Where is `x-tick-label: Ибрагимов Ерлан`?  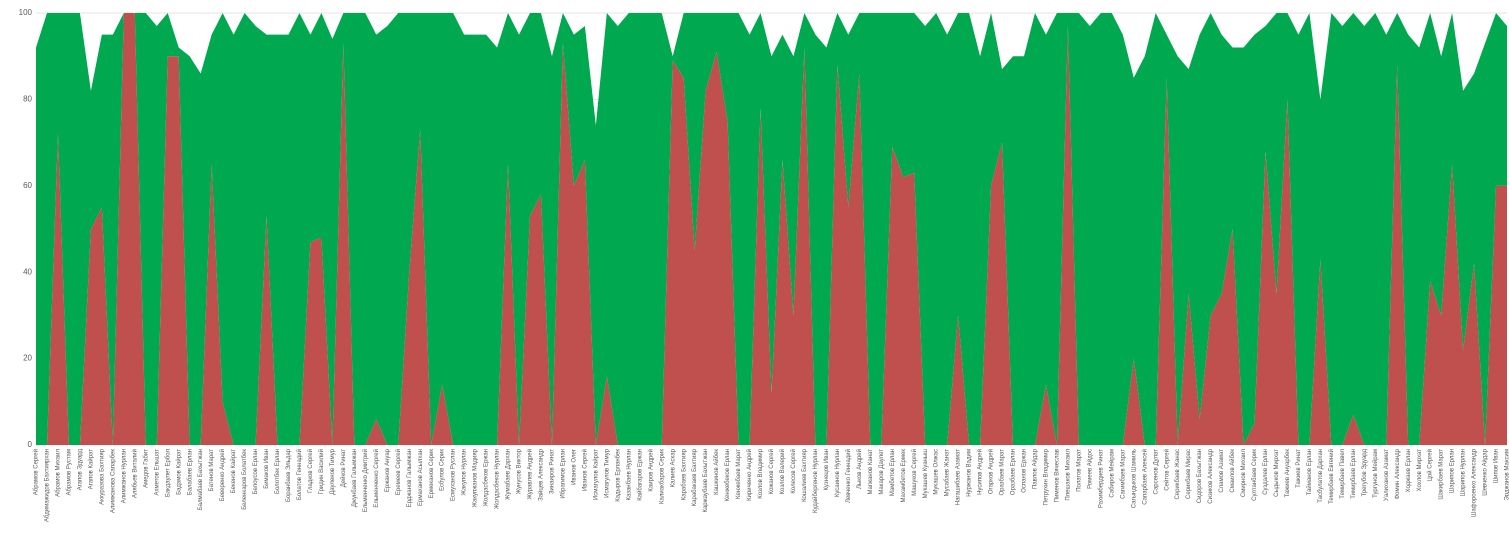
x-tick-label: Ибрагимов Ерлан is located at coordinates (564, 474).